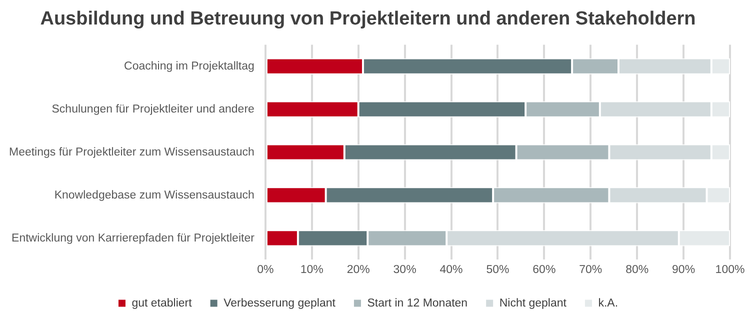 The image size is (752, 321). What do you see at coordinates (154, 195) in the screenshot?
I see `y-tick-label: Knowledgebase zum Wissensaustauch` at bounding box center [154, 195].